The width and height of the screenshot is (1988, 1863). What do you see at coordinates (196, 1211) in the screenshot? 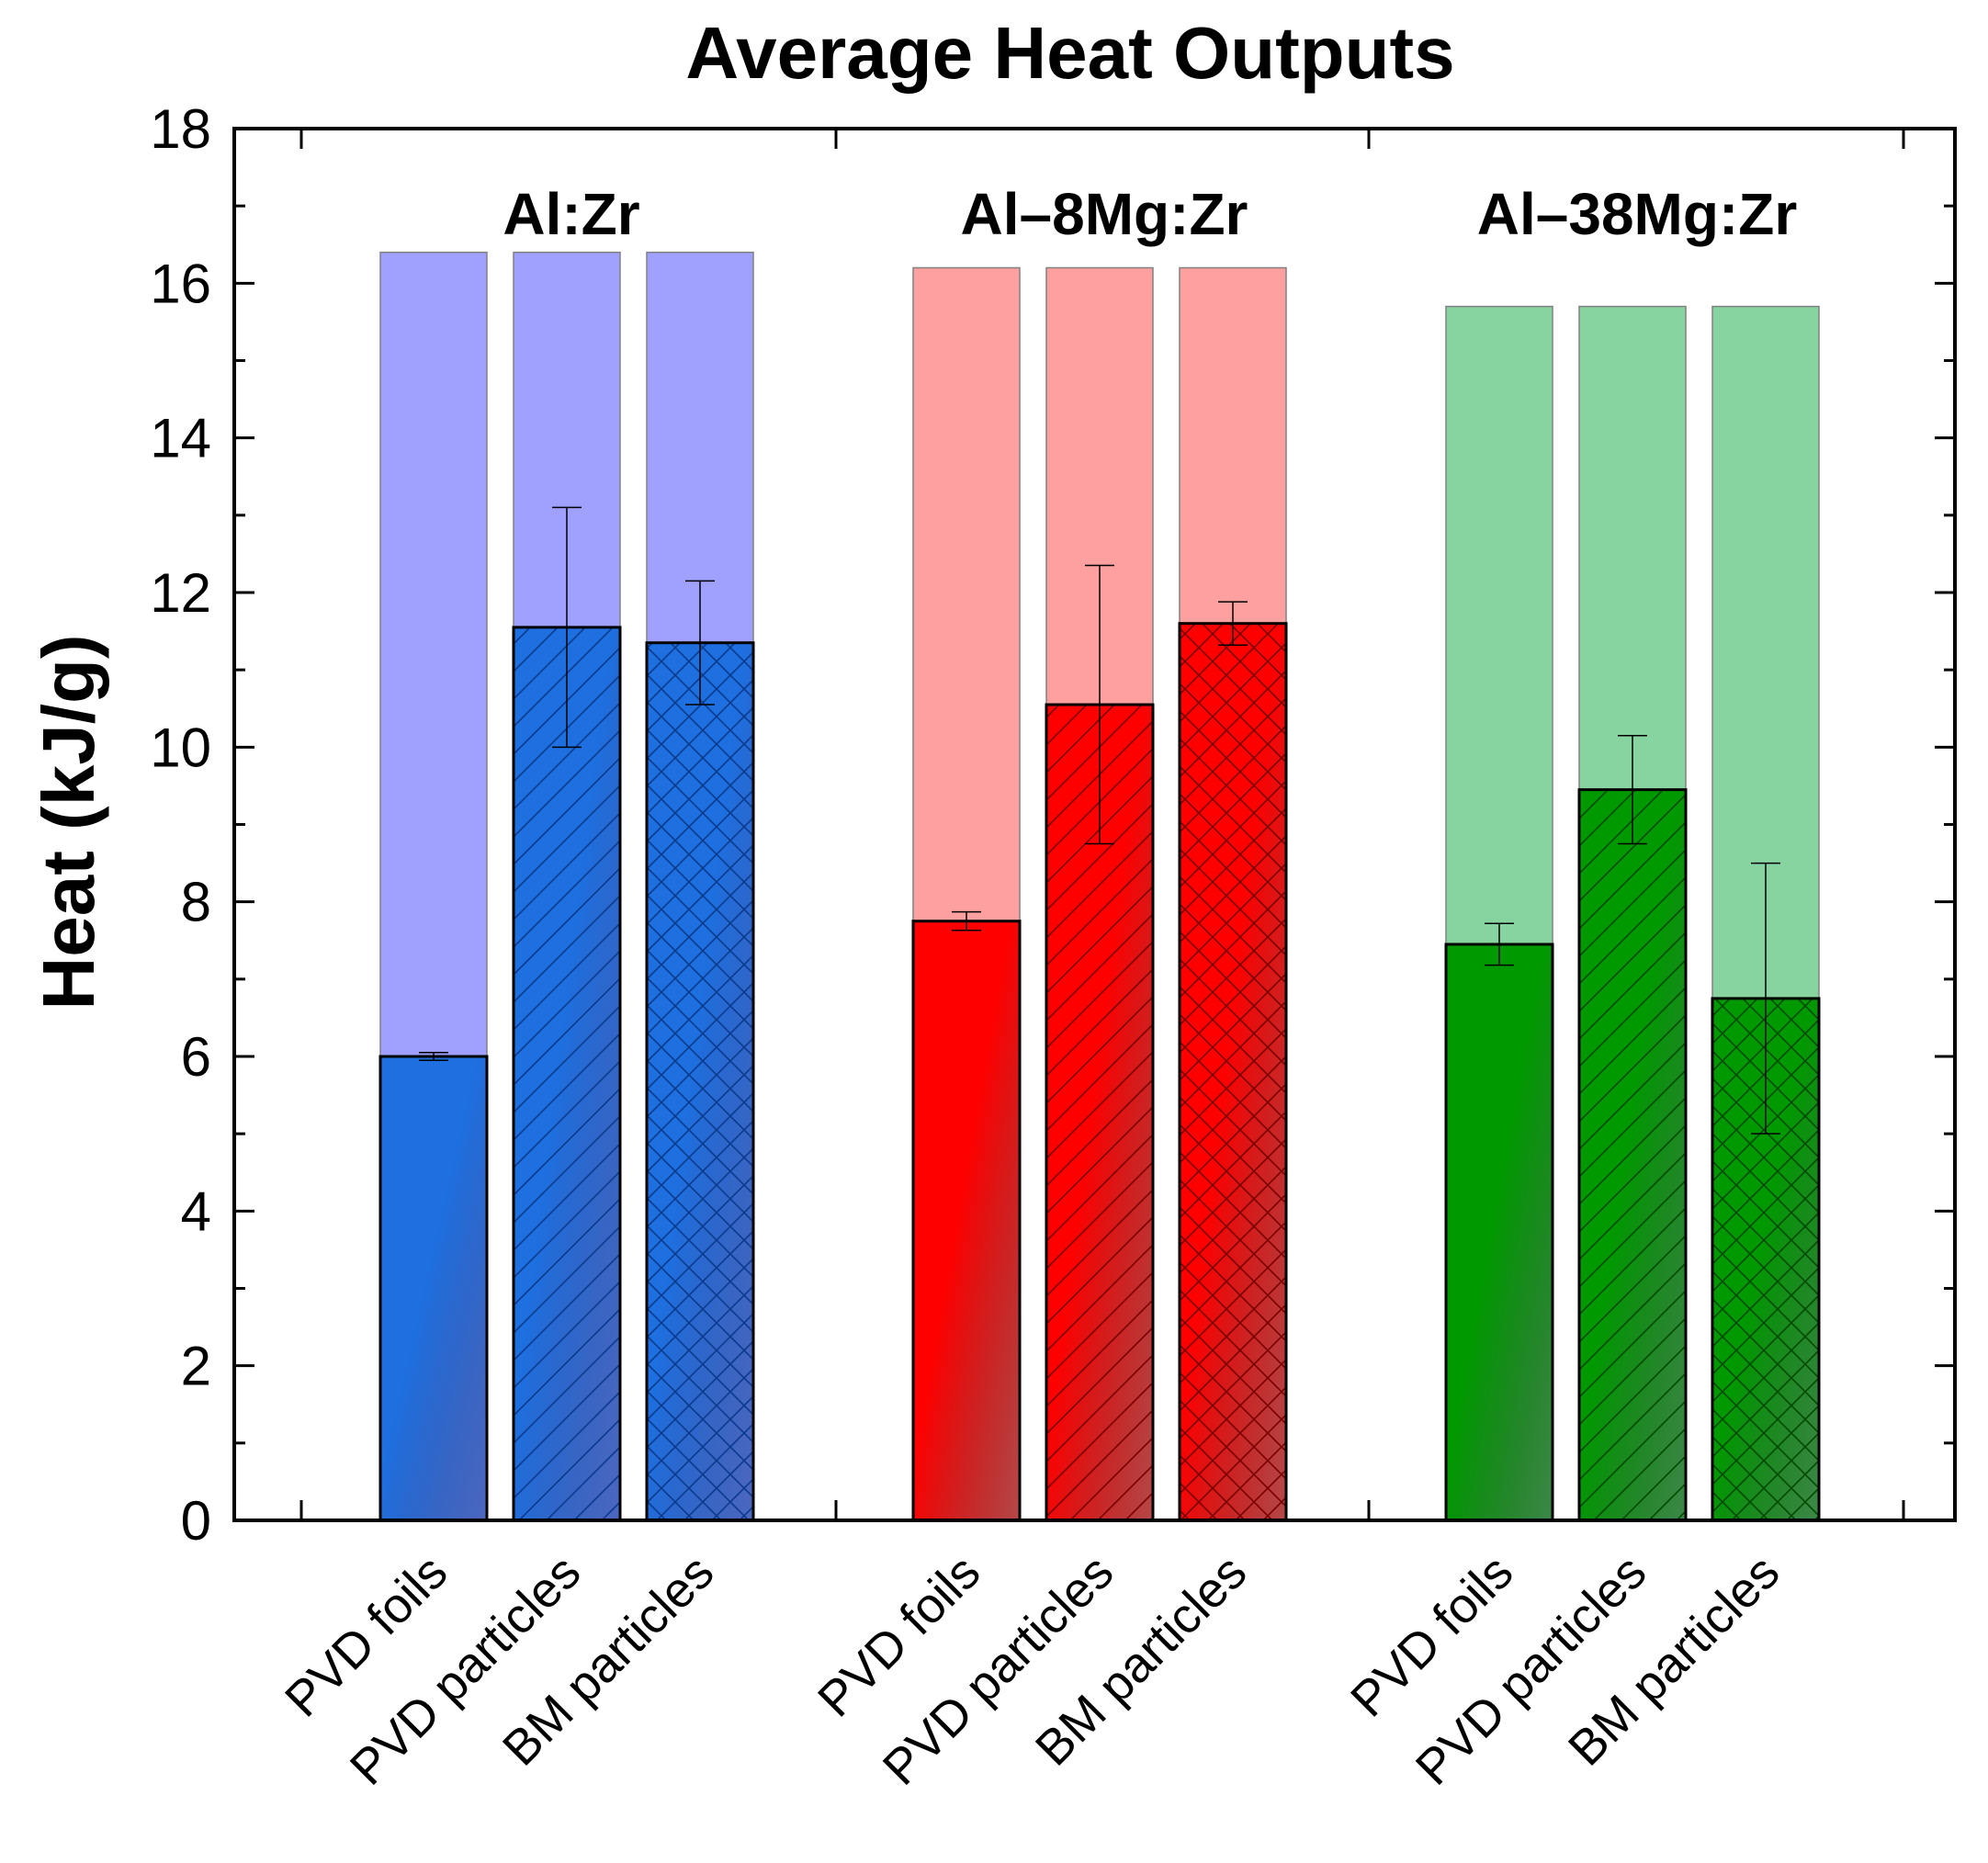
I see `y-tick-label: 4` at bounding box center [196, 1211].